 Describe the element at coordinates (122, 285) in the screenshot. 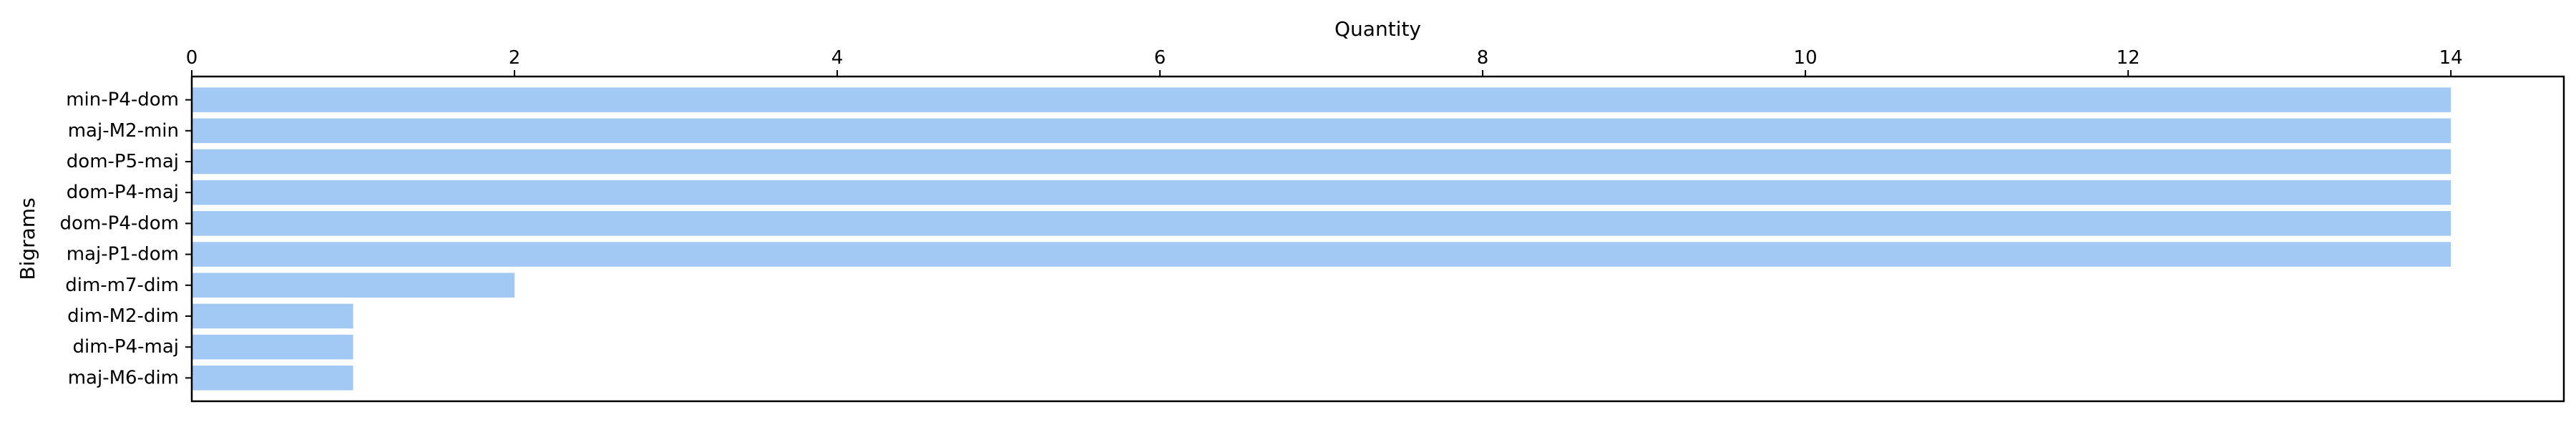

I see `y-tick-label: dim-m7-dim` at that location.